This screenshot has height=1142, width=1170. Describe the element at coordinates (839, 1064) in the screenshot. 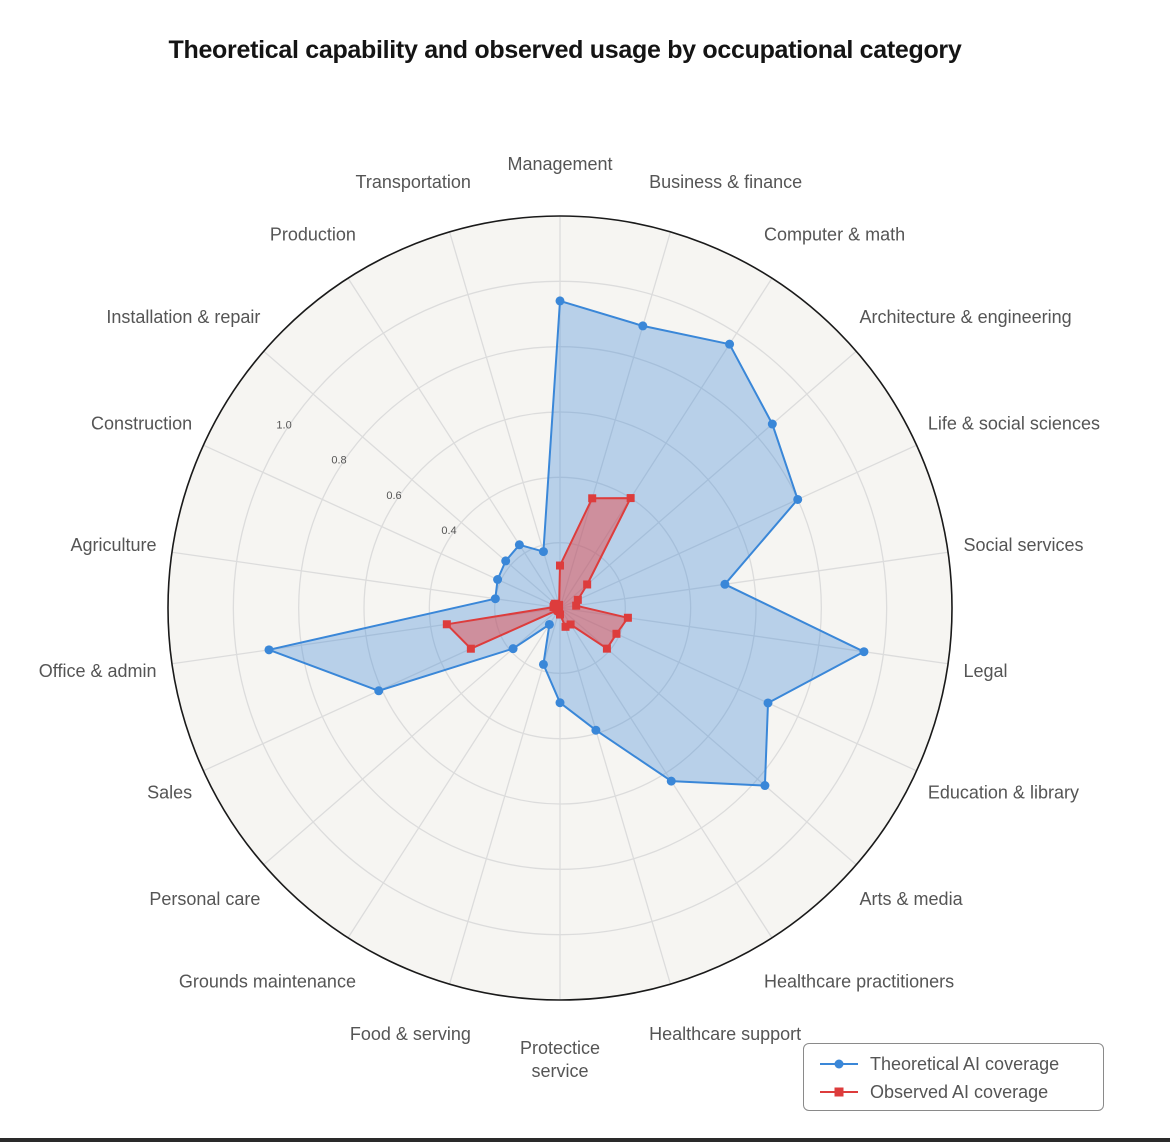

I see `legend-marker-circle-icon` at that location.